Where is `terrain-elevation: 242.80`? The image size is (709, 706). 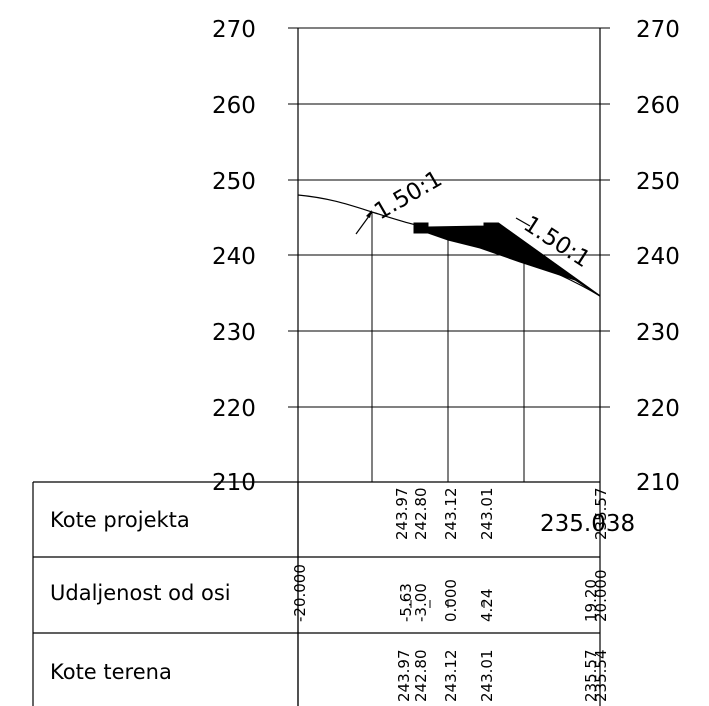 terrain-elevation: 242.80 is located at coordinates (421, 676).